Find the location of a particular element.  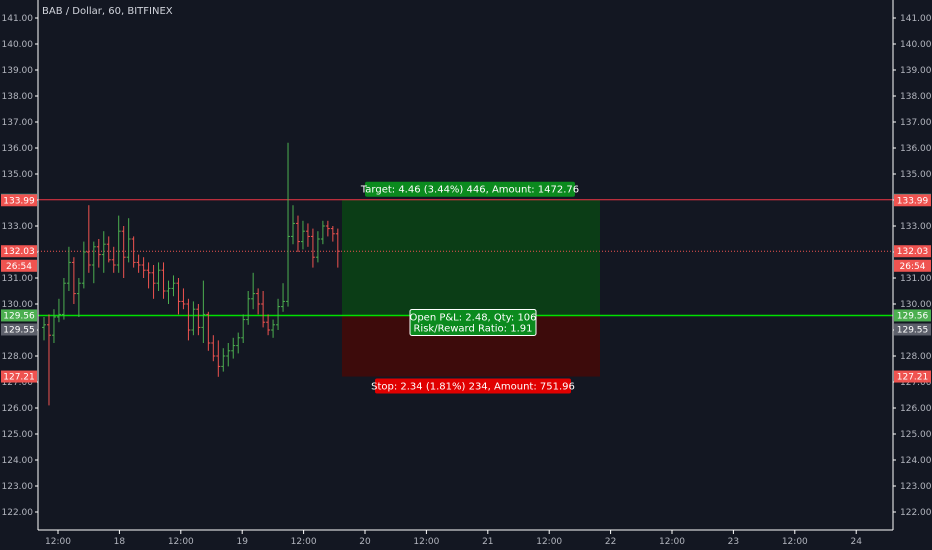

y-tick-label-left: 123.00 is located at coordinates (18, 487).